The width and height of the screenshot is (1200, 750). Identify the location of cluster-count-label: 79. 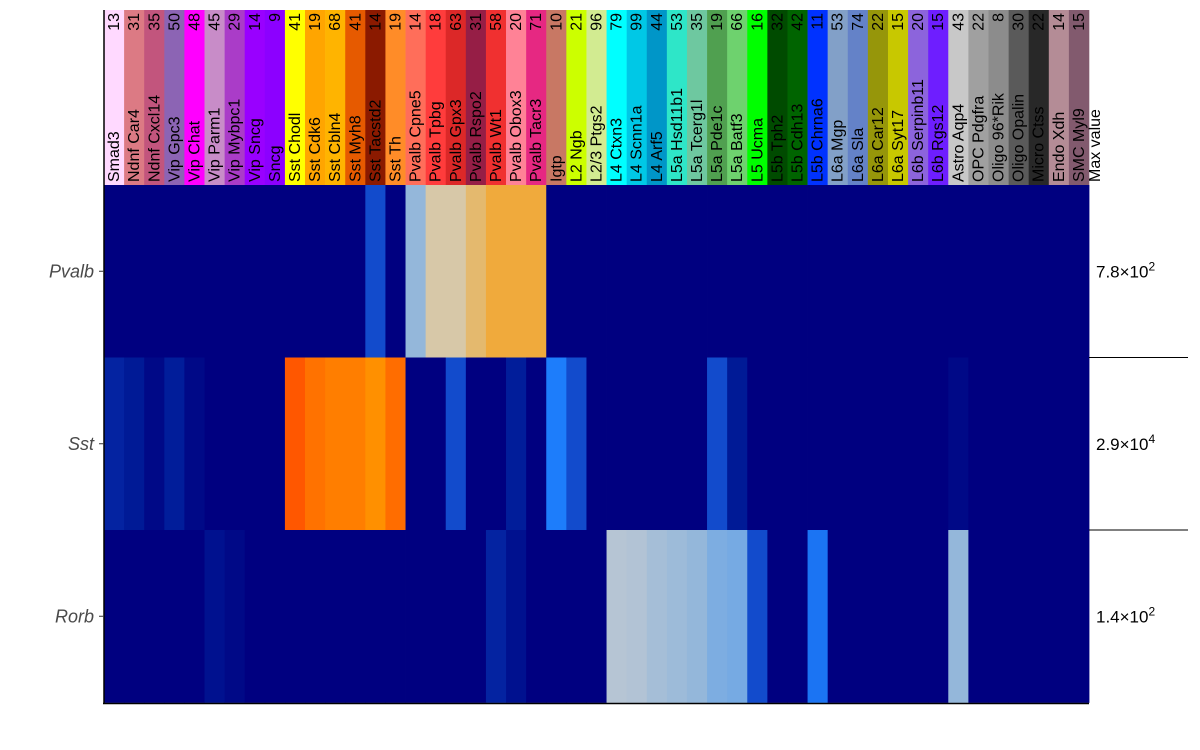
(617, 22).